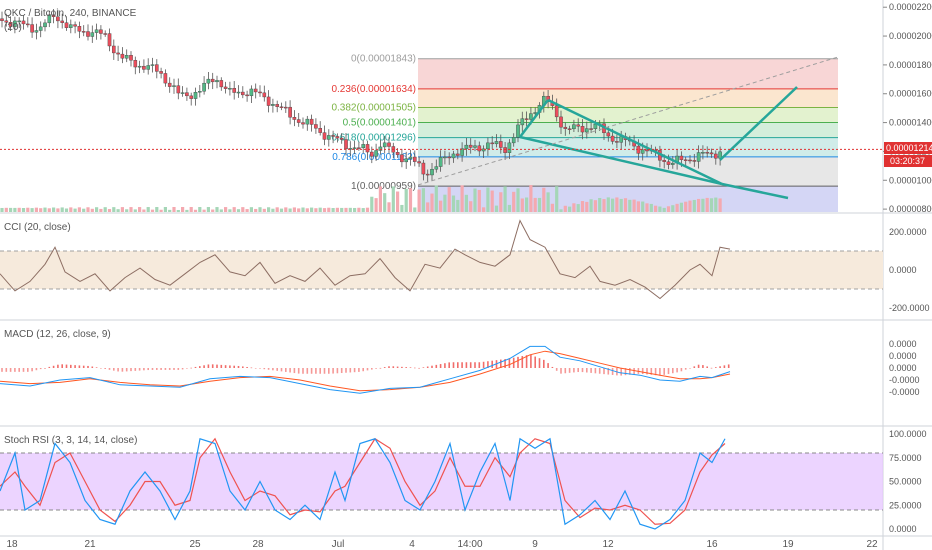  I want to click on wedge-lower-line, so click(621, 160).